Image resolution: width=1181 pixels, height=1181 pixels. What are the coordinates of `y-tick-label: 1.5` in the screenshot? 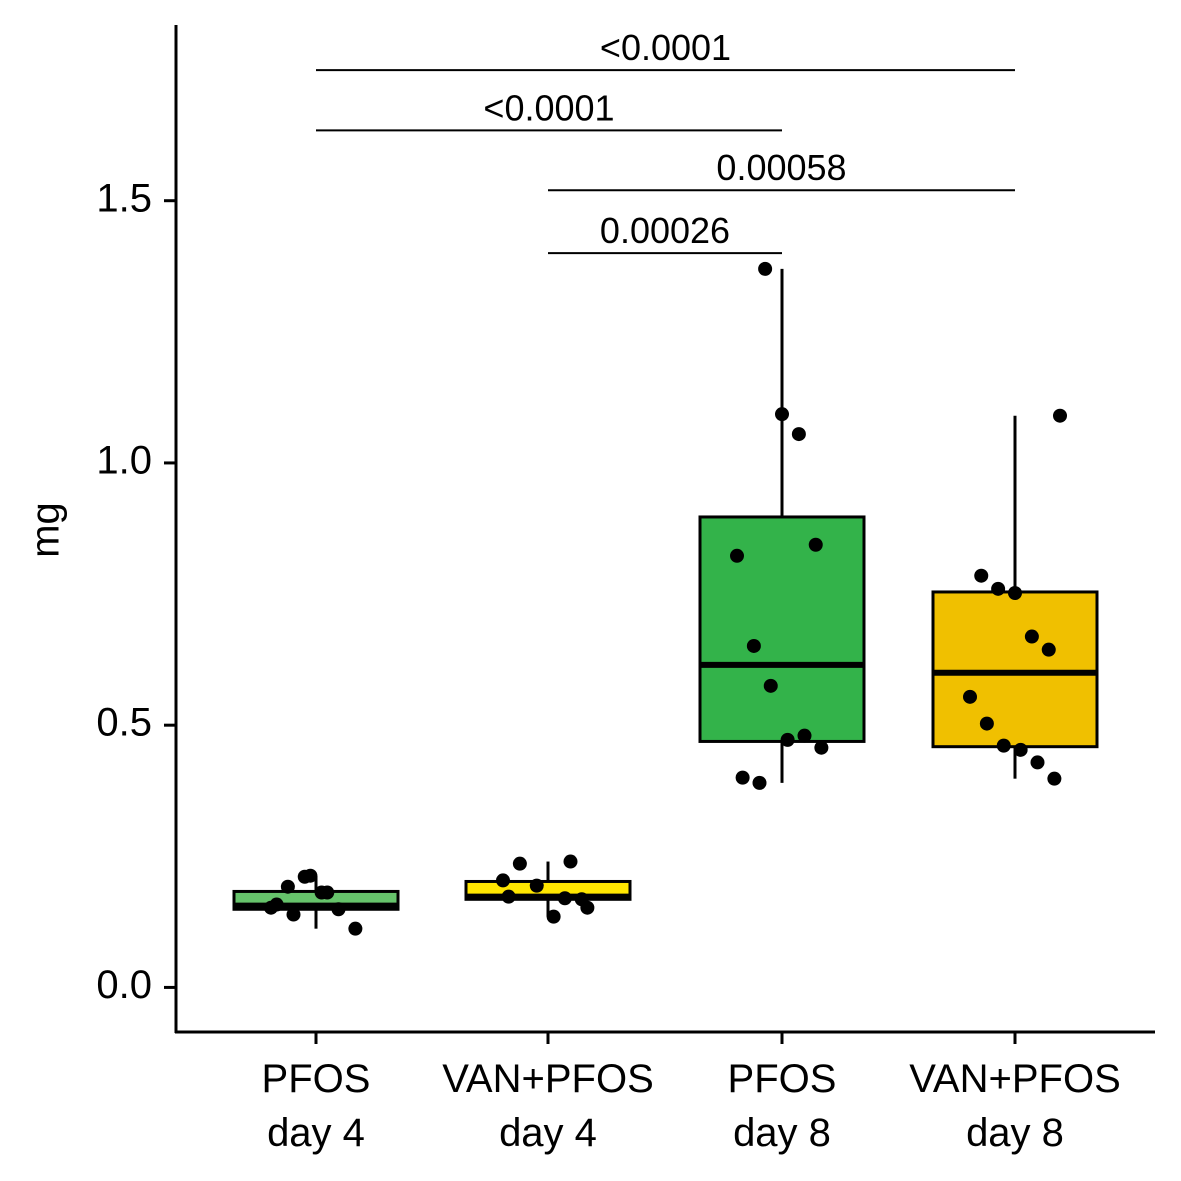 It's located at (124, 198).